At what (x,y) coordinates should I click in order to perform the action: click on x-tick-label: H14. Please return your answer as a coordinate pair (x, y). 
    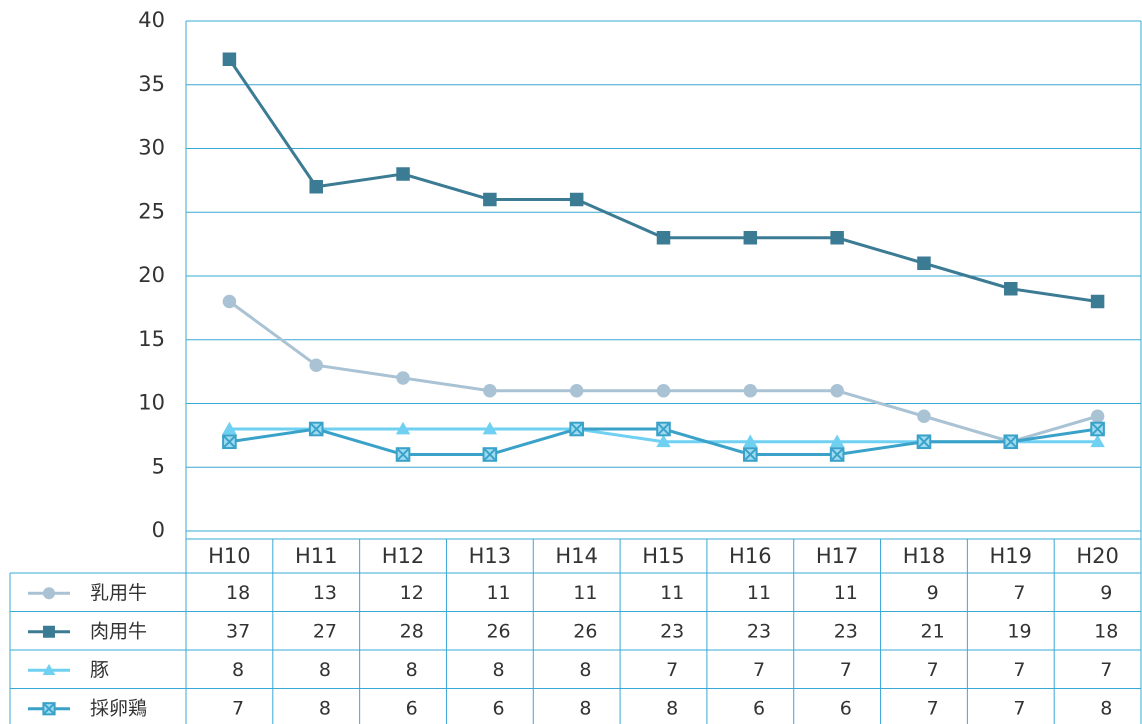
    Looking at the image, I should click on (576, 556).